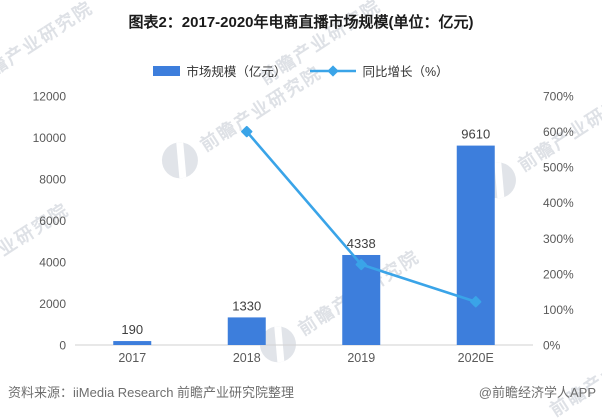 The width and height of the screenshot is (602, 418). What do you see at coordinates (151, 392) in the screenshot?
I see `source-text: 资料来源：iiMedia Research 前瞻产业研究院整理` at bounding box center [151, 392].